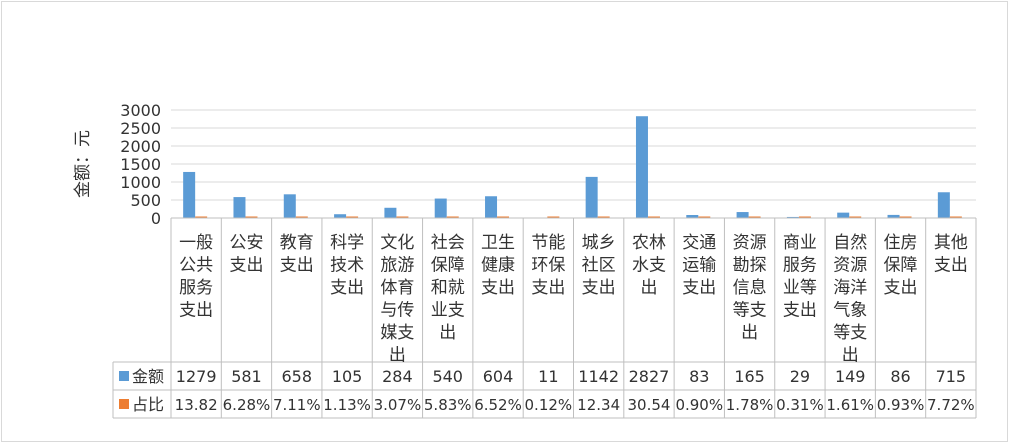 The width and height of the screenshot is (1009, 445). What do you see at coordinates (850, 288) in the screenshot?
I see `x-tick-label: 海洋` at bounding box center [850, 288].